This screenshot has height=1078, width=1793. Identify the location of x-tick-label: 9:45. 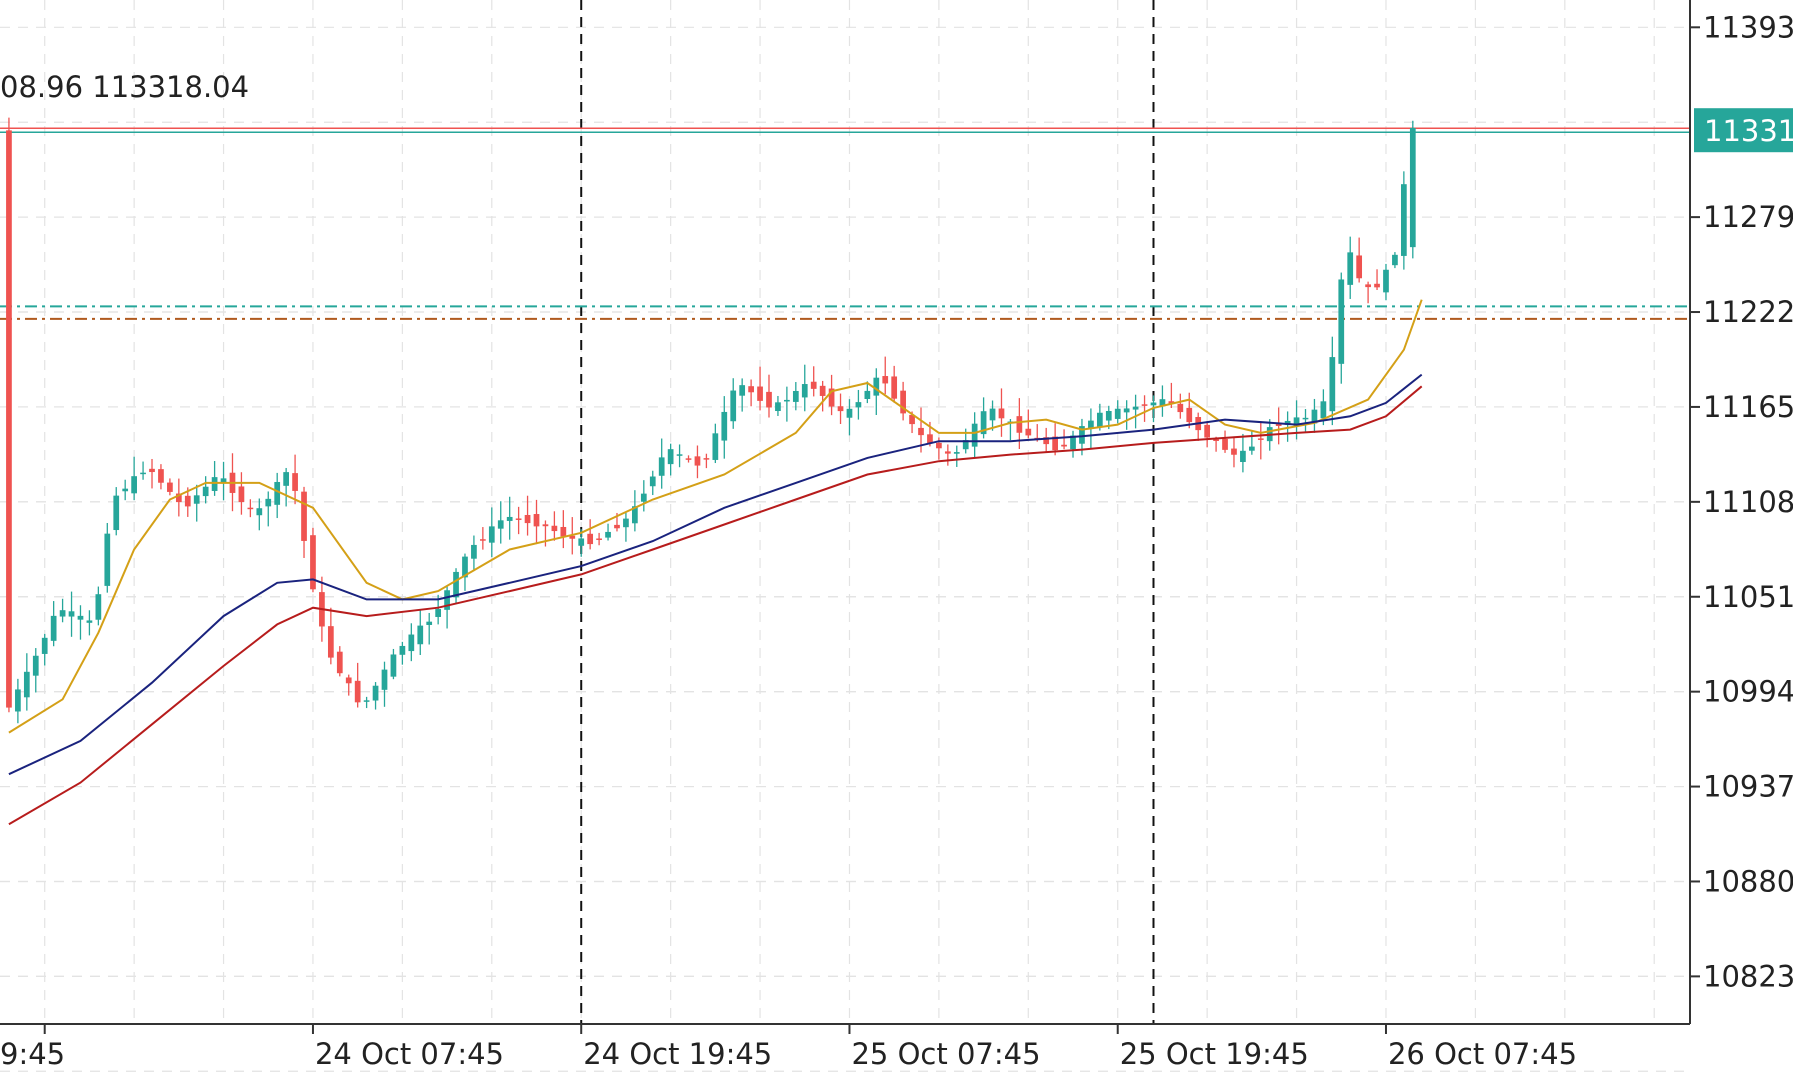
(32, 1054).